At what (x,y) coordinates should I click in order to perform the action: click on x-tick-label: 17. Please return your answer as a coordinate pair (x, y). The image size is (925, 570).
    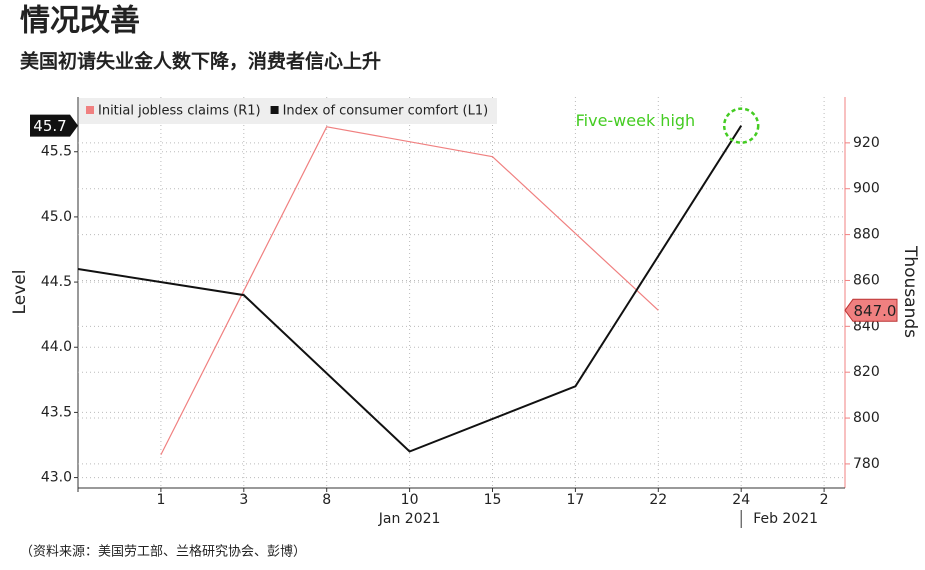
    Looking at the image, I should click on (575, 500).